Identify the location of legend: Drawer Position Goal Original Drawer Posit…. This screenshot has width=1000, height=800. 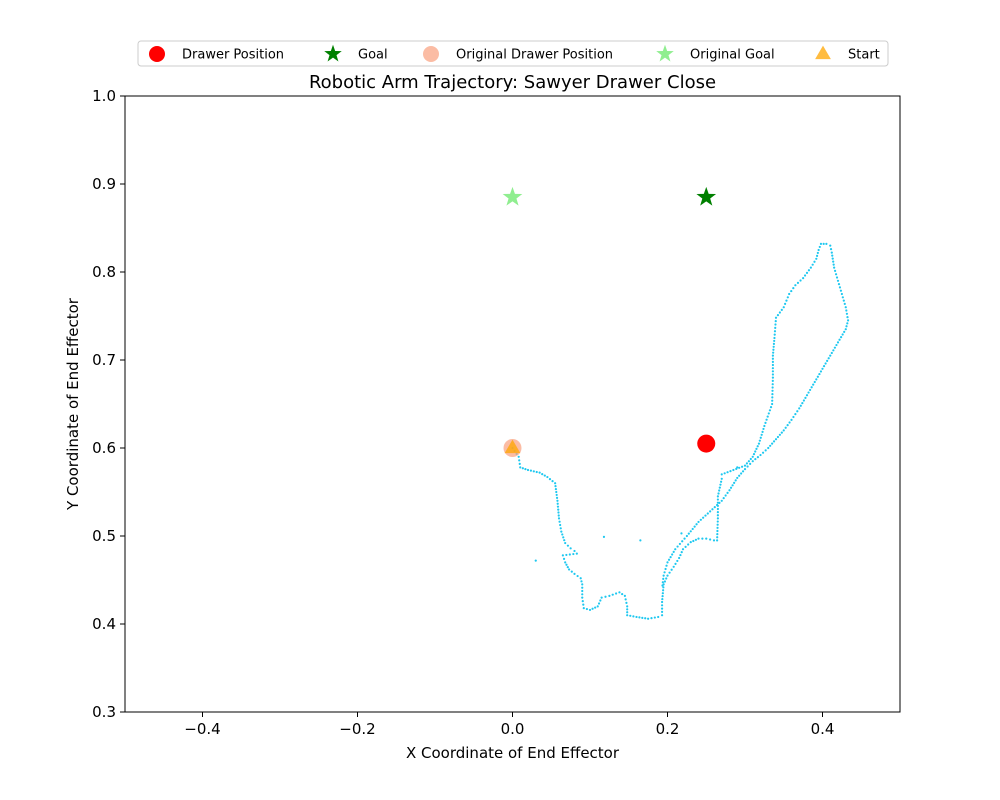
(513, 53).